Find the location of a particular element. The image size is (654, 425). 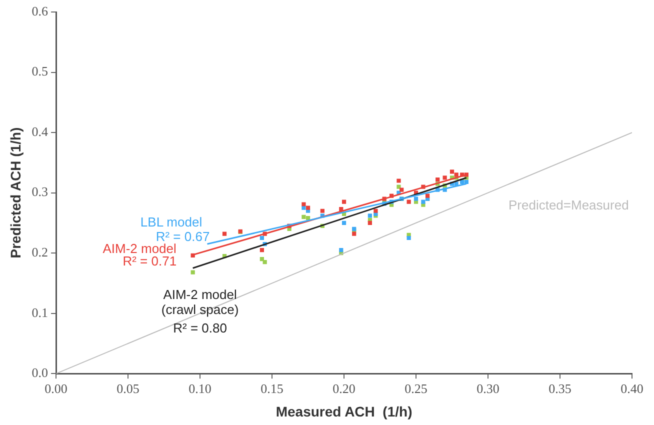

series-label: LBL model is located at coordinates (171, 222).